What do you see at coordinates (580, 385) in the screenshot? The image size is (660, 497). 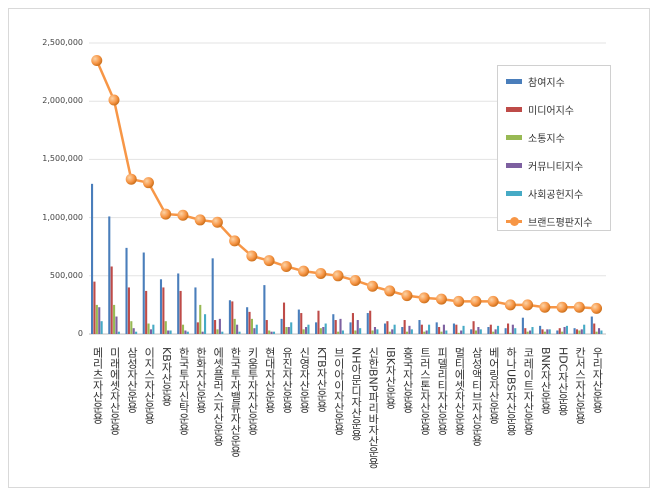 I see `x-tick-label: 칸서스자산운용` at bounding box center [580, 385].